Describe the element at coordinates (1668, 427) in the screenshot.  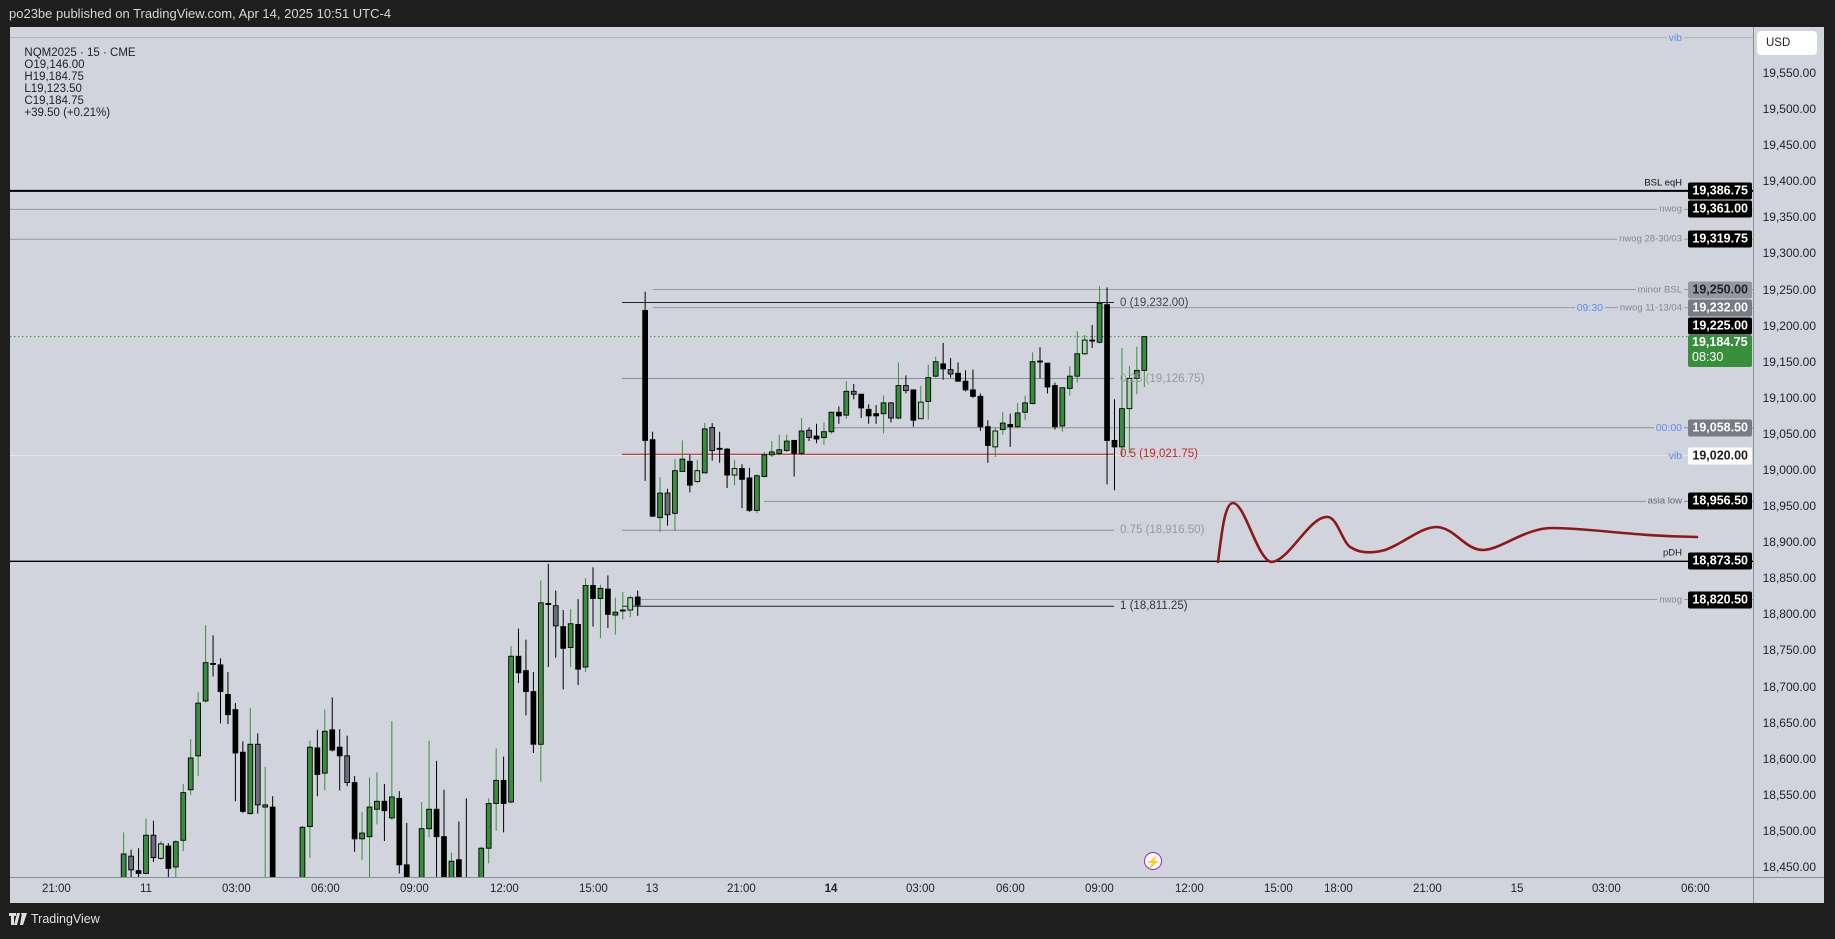
I see `level-label: 00:00` at that location.